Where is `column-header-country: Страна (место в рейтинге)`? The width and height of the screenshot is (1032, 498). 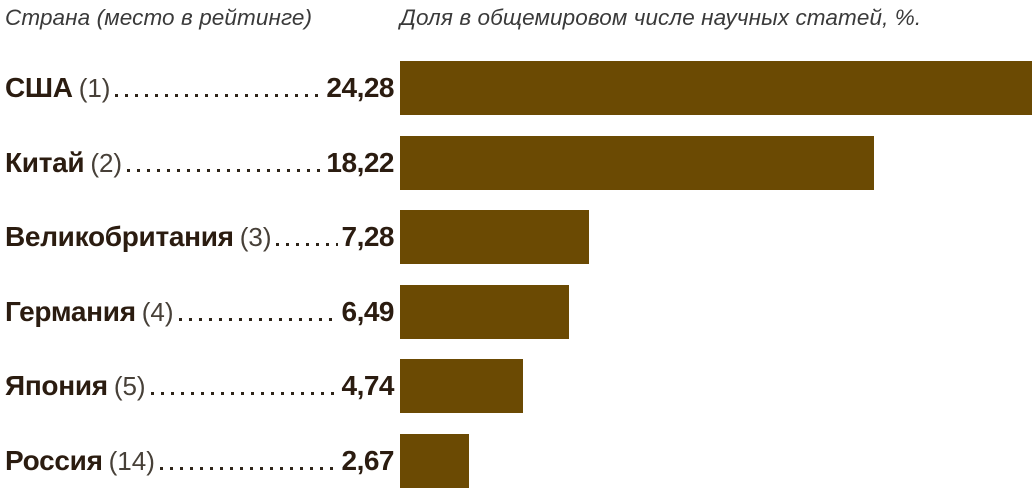 column-header-country: Страна (место в рейтинге) is located at coordinates (159, 17).